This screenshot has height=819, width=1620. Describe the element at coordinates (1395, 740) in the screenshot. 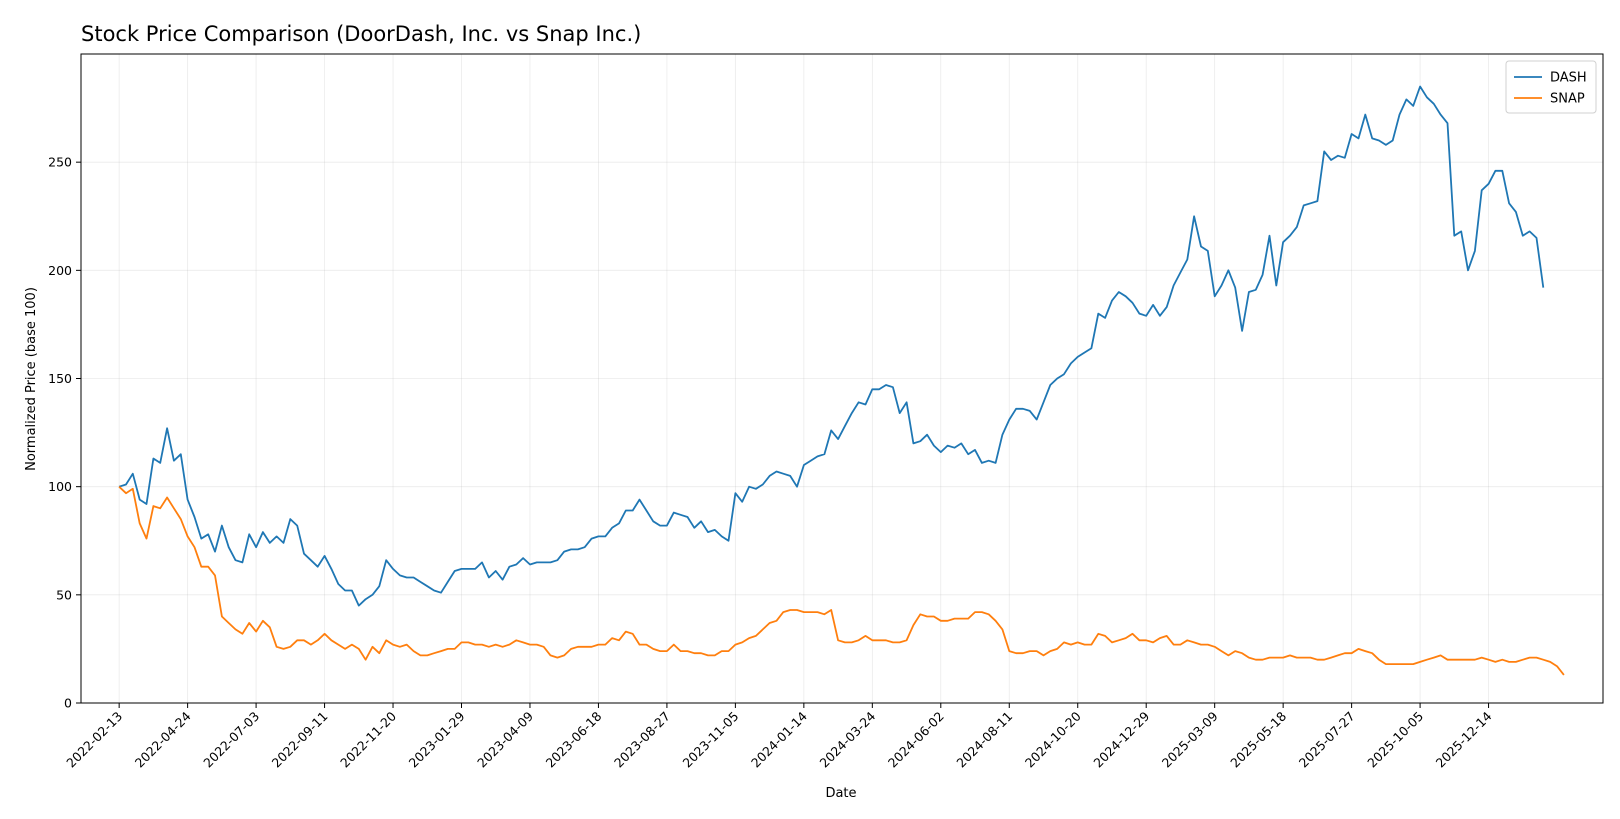

I see `x-tick-label: 2025-10-05` at that location.